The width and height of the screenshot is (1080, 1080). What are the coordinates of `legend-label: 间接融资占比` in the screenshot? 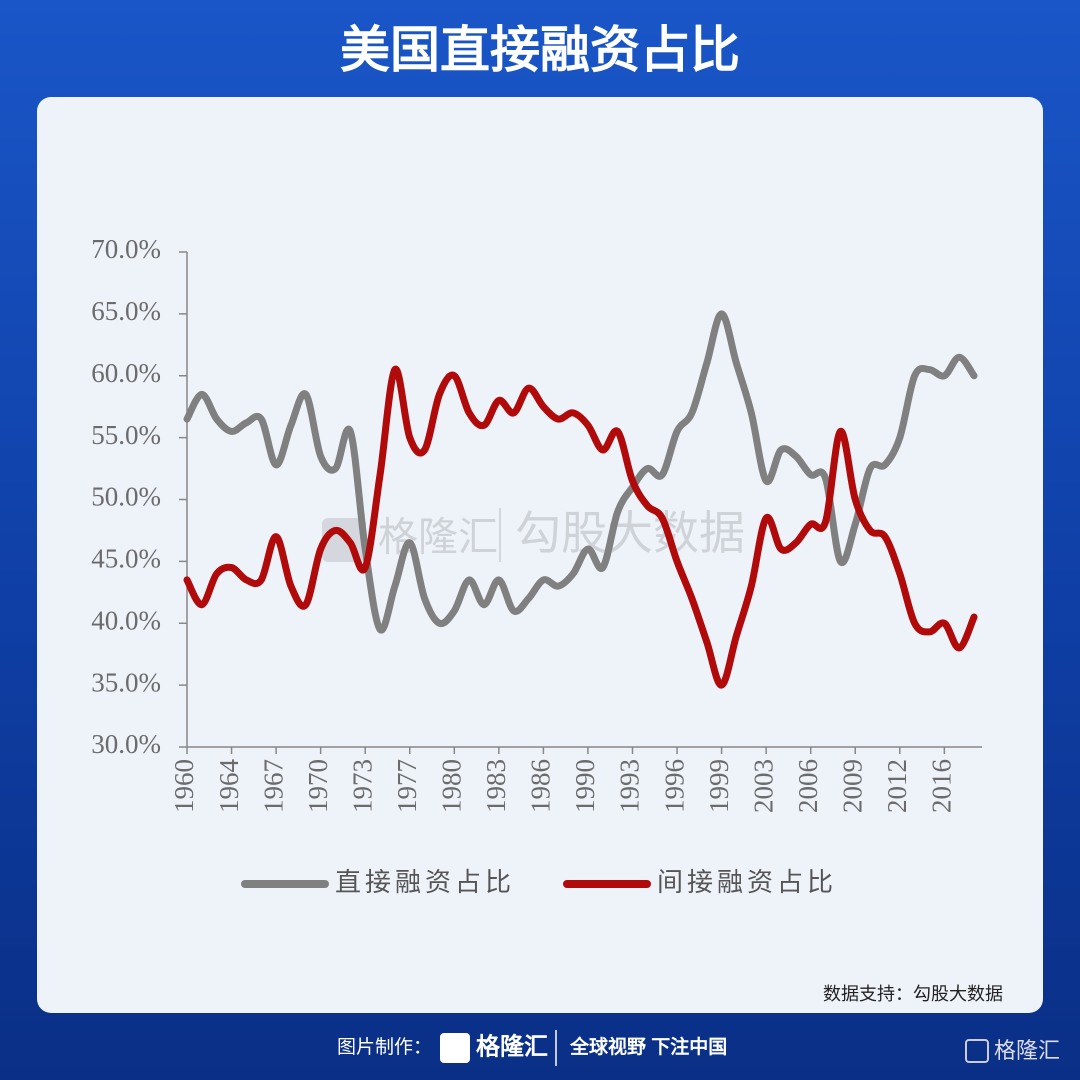 It's located at (747, 882).